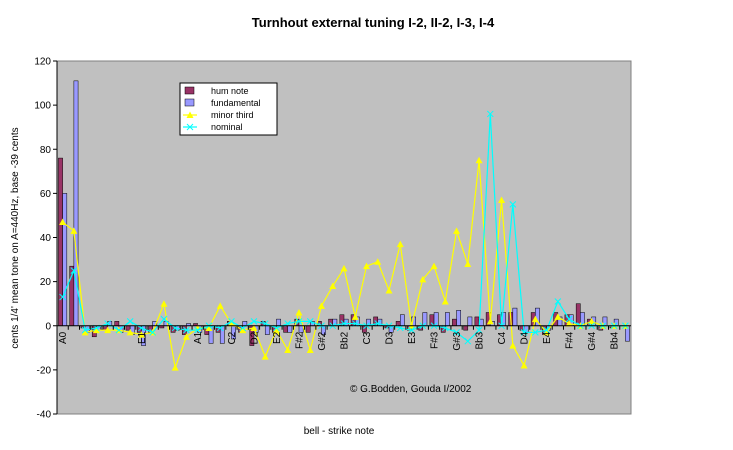  What do you see at coordinates (333, 286) in the screenshot?
I see `marker-minor-third-A2` at bounding box center [333, 286].